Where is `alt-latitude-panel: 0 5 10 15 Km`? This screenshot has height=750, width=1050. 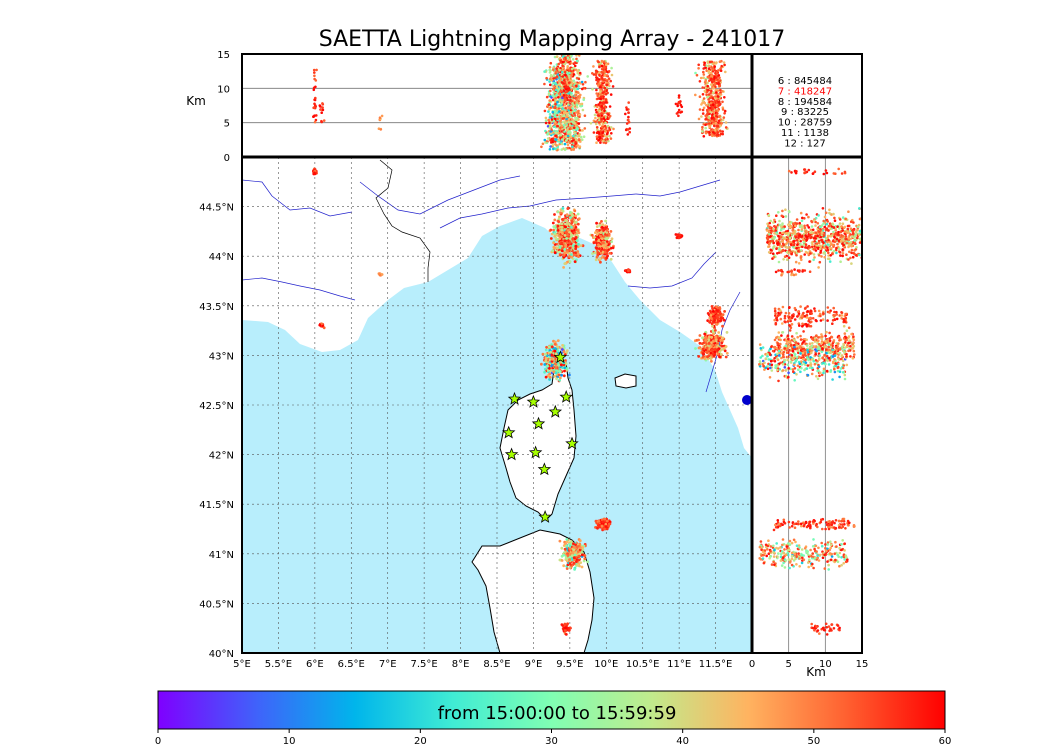
alt-latitude-panel: 0 5 10 15 Km is located at coordinates (808, 418).